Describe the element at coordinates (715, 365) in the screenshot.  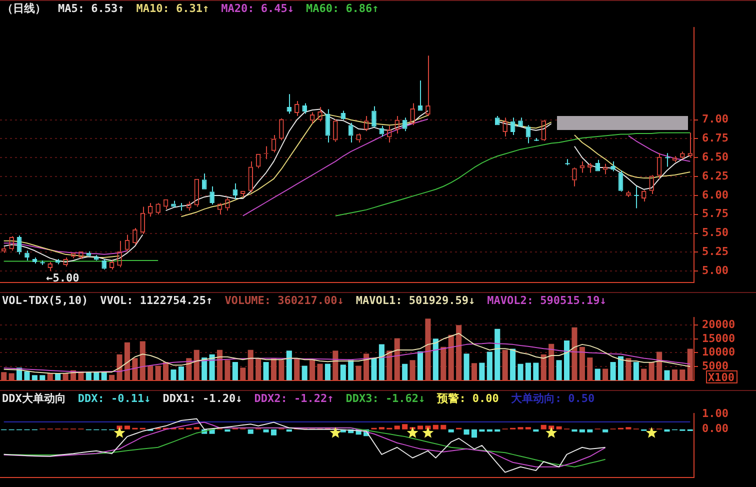
I see `y-tick-label: 5000` at that location.